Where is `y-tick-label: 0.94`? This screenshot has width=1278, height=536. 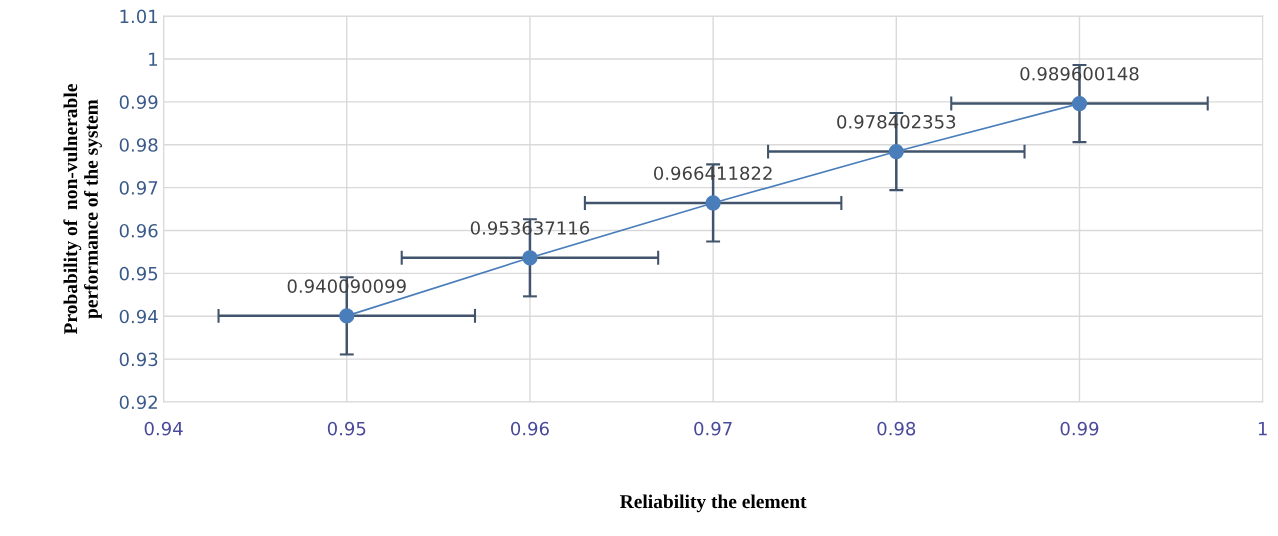
y-tick-label: 0.94 is located at coordinates (138, 316).